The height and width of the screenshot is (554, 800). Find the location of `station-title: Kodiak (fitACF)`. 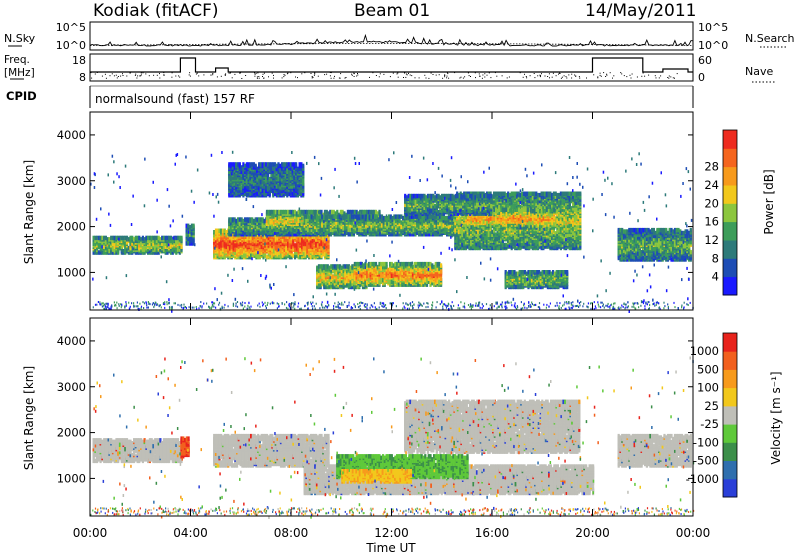

station-title: Kodiak (fitACF) is located at coordinates (156, 11).